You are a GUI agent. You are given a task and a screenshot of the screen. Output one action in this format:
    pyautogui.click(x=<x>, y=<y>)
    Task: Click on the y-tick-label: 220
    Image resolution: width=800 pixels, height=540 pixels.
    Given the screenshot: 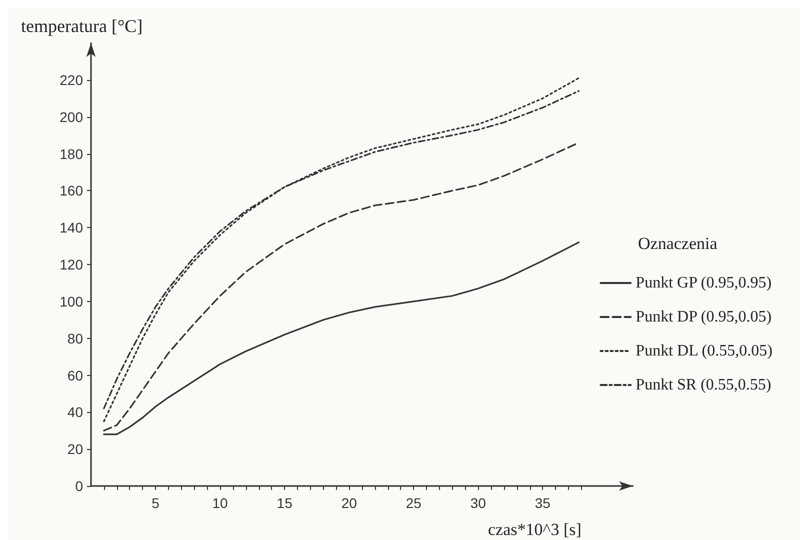 What is the action you would take?
    pyautogui.click(x=72, y=80)
    